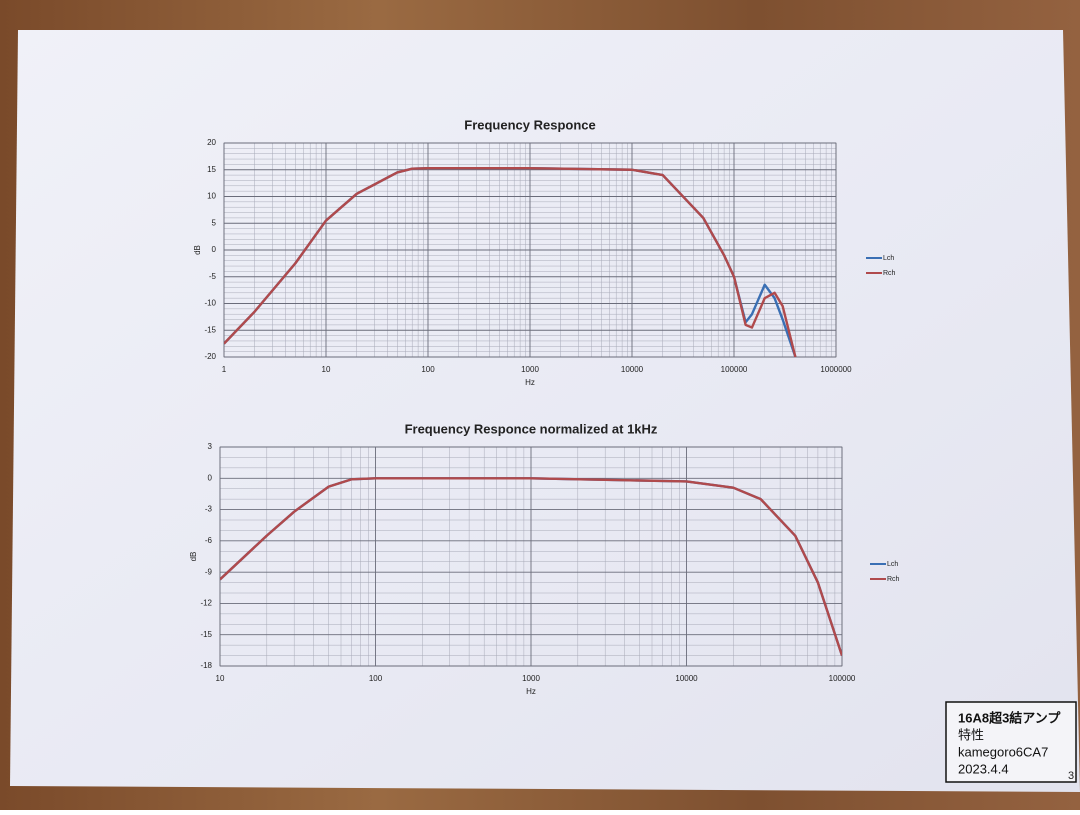  What do you see at coordinates (1011, 742) in the screenshot?
I see `note-box` at bounding box center [1011, 742].